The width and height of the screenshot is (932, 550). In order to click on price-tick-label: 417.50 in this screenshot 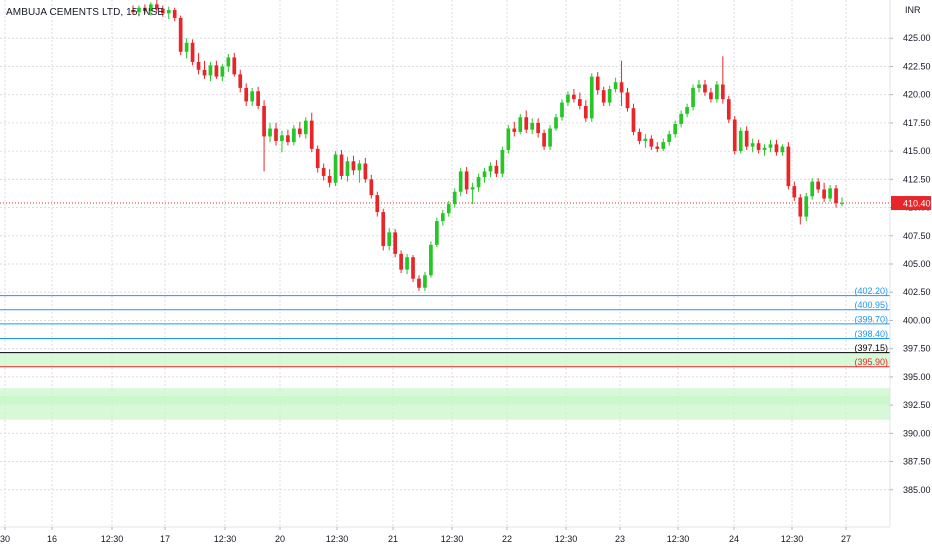, I will do `click(917, 123)`.